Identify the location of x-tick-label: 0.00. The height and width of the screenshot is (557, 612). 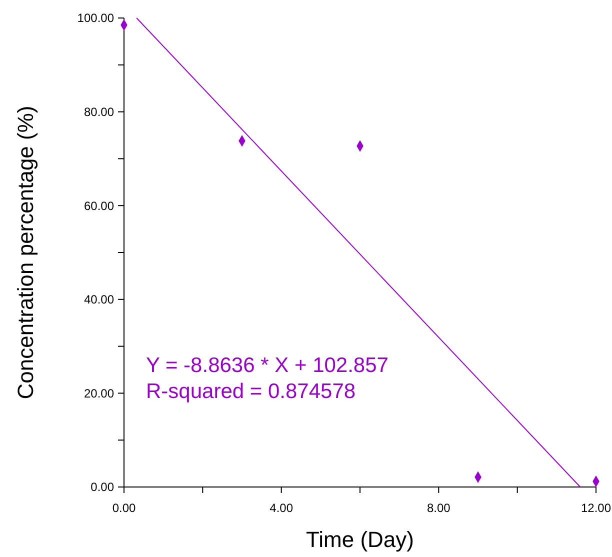
(124, 508).